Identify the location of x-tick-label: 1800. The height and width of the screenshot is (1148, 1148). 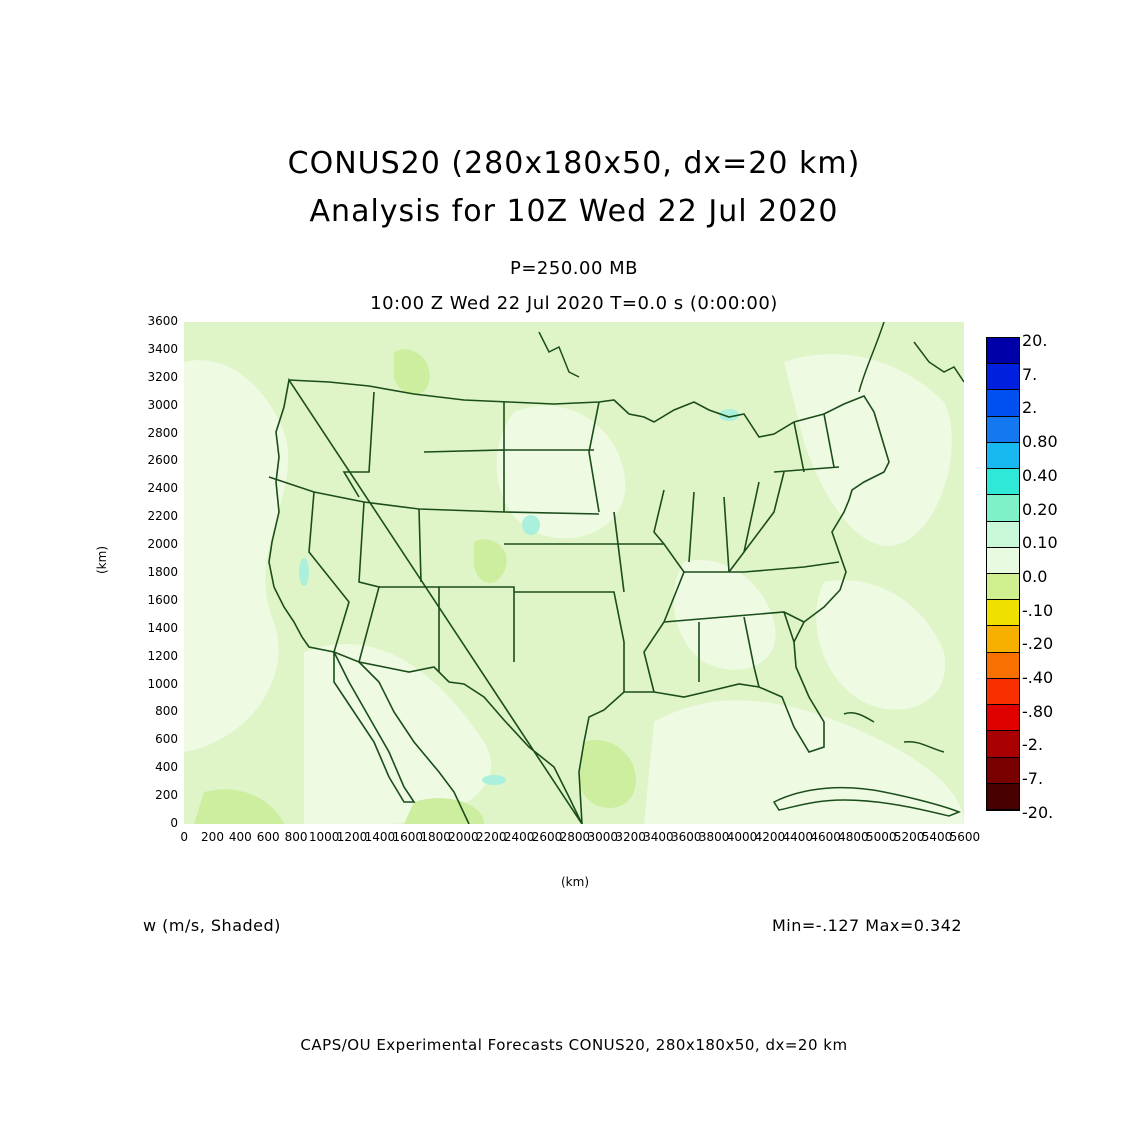
(435, 837).